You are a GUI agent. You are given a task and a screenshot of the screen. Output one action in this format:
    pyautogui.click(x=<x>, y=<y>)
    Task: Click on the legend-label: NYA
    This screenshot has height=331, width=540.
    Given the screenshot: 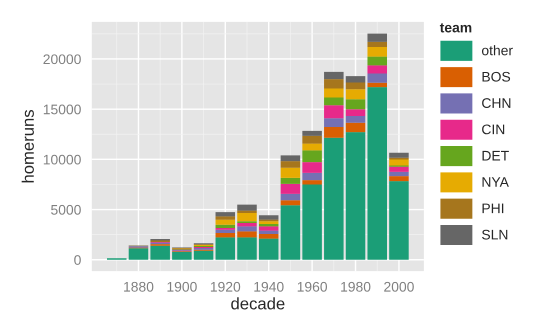 What is the action you would take?
    pyautogui.click(x=495, y=182)
    